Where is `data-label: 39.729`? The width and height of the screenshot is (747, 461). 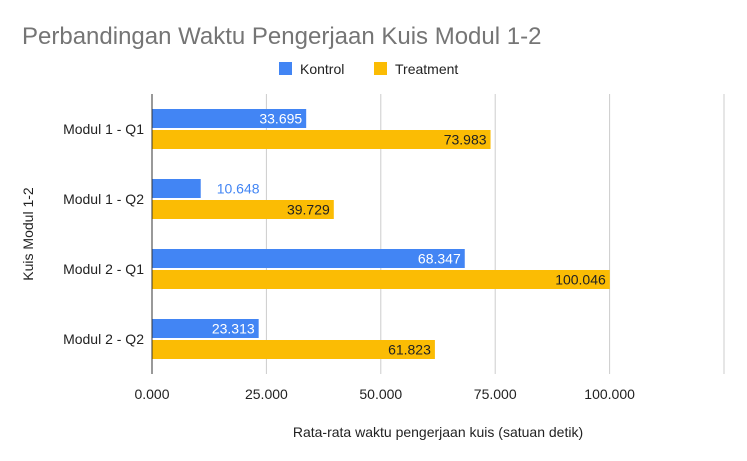 data-label: 39.729 is located at coordinates (308, 210).